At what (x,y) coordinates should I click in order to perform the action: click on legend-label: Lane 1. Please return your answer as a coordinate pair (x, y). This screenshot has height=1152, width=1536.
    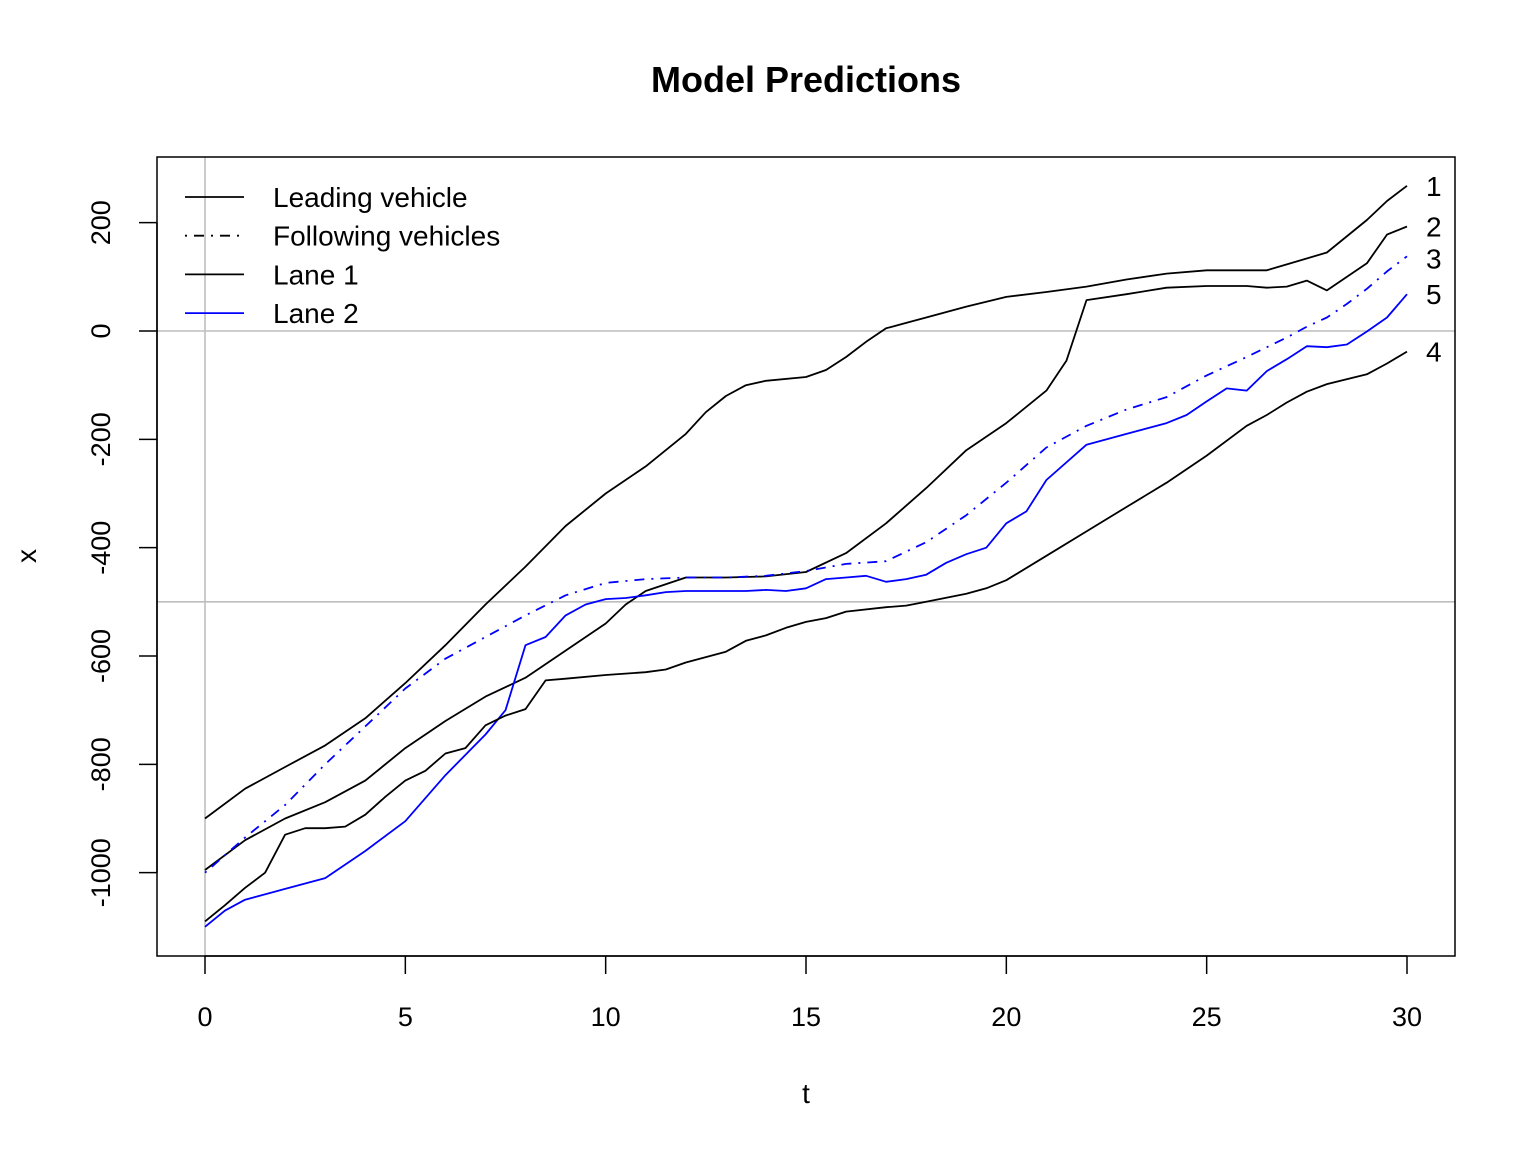
    Looking at the image, I should click on (316, 274).